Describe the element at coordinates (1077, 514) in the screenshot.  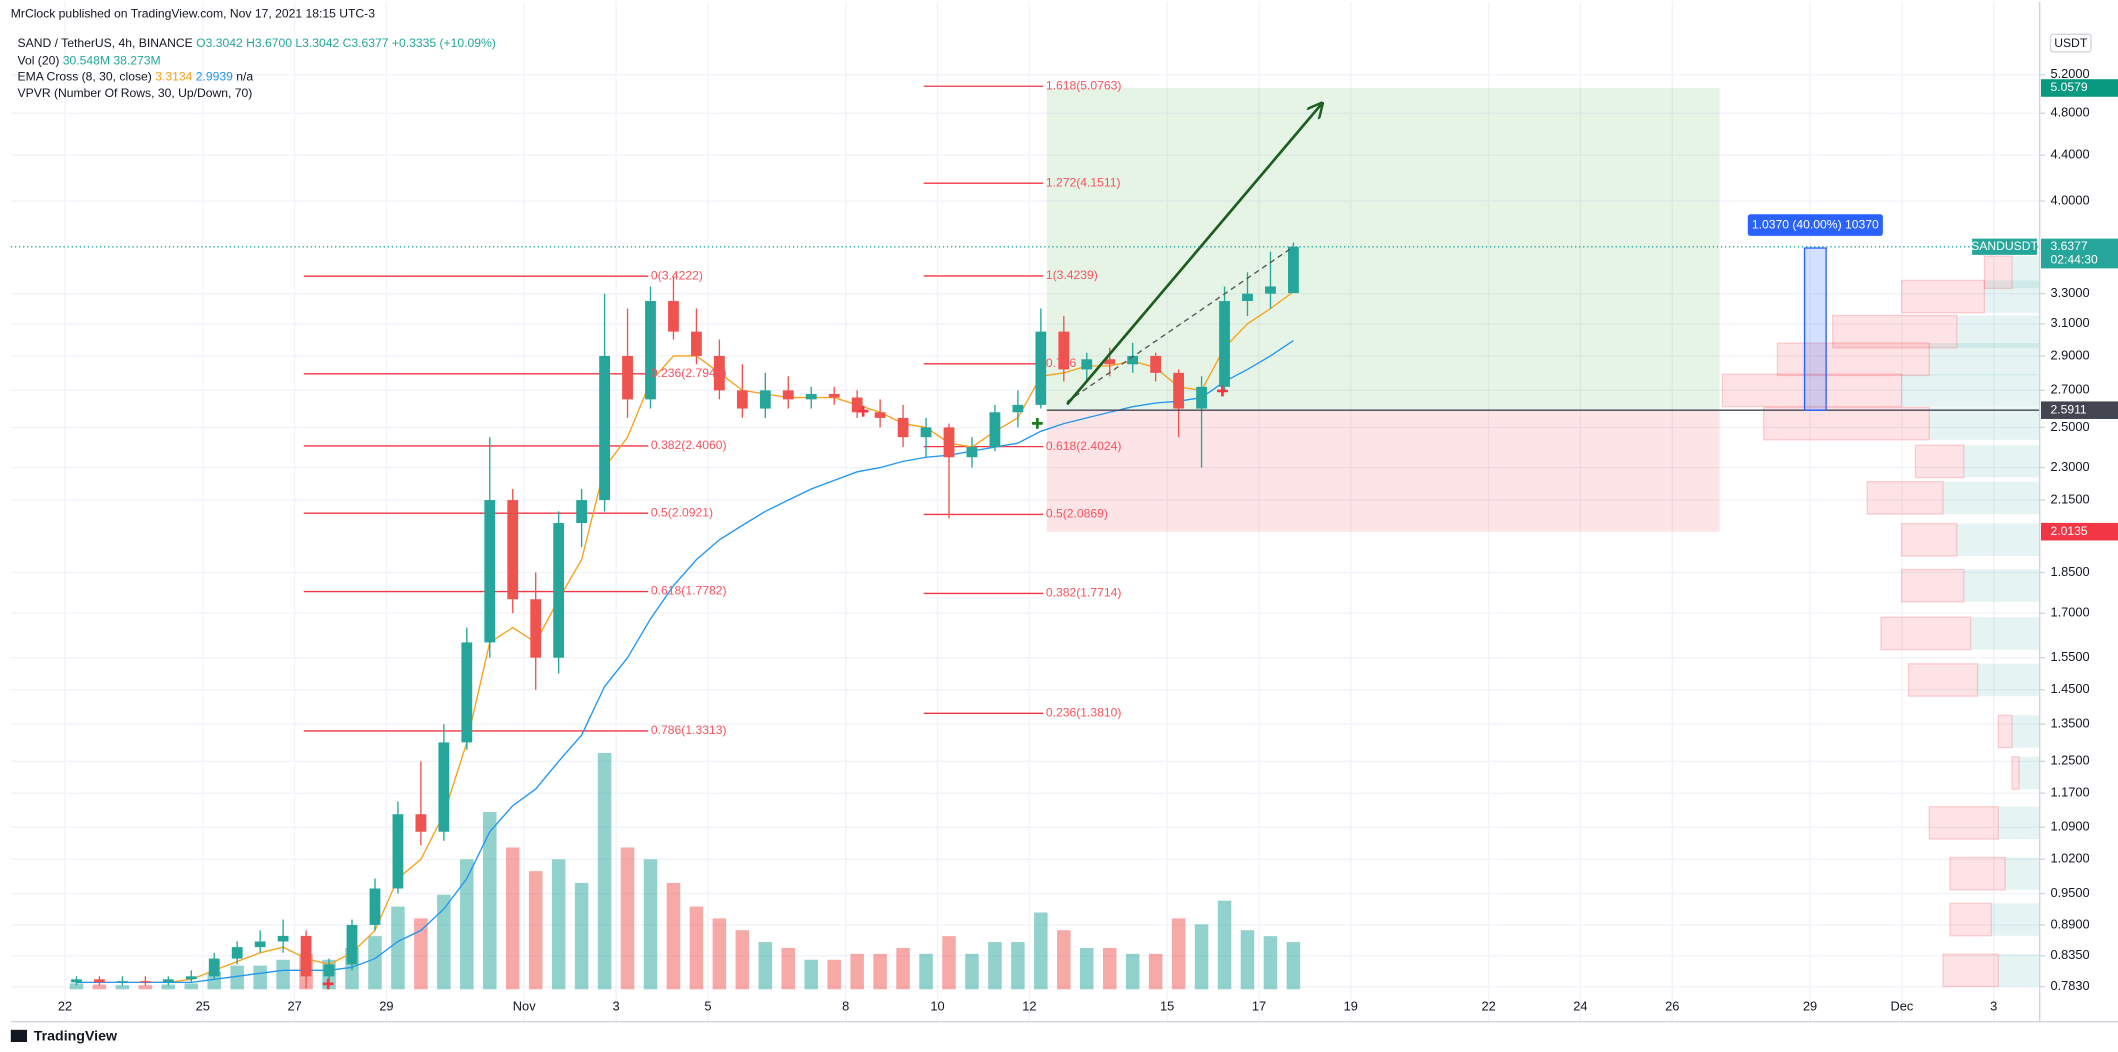
I see `fib-label: 0.5(2.0869)` at that location.